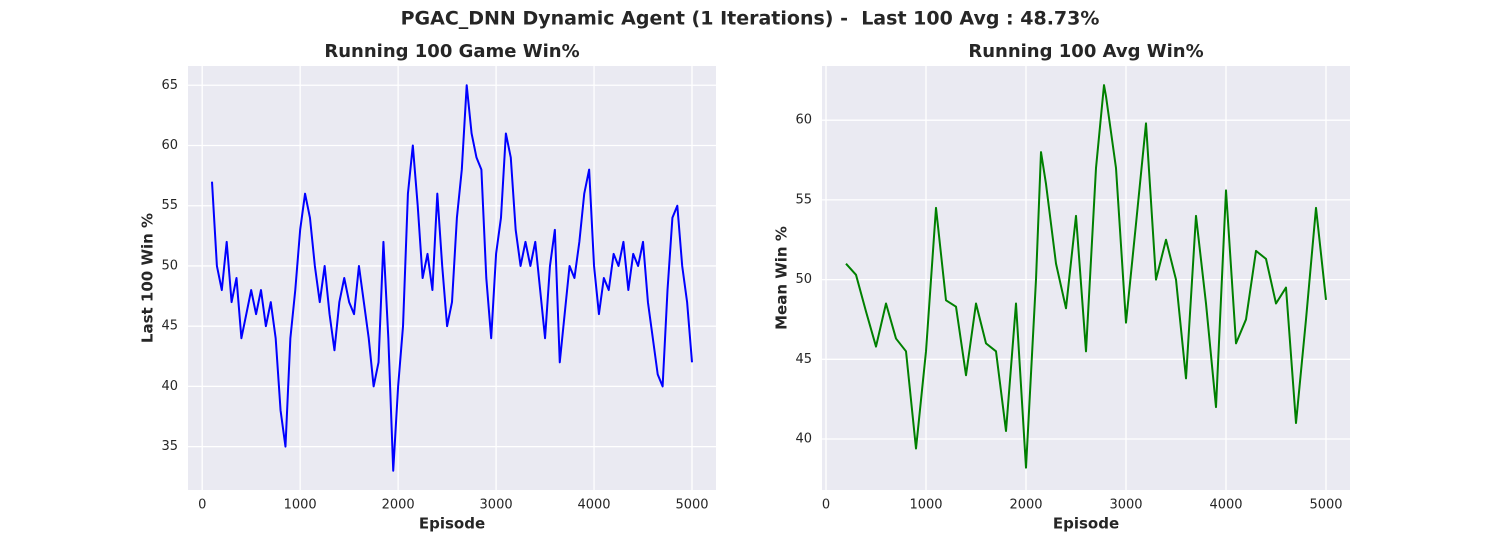 The width and height of the screenshot is (1500, 550). I want to click on y-tick-label: 65, so click(169, 85).